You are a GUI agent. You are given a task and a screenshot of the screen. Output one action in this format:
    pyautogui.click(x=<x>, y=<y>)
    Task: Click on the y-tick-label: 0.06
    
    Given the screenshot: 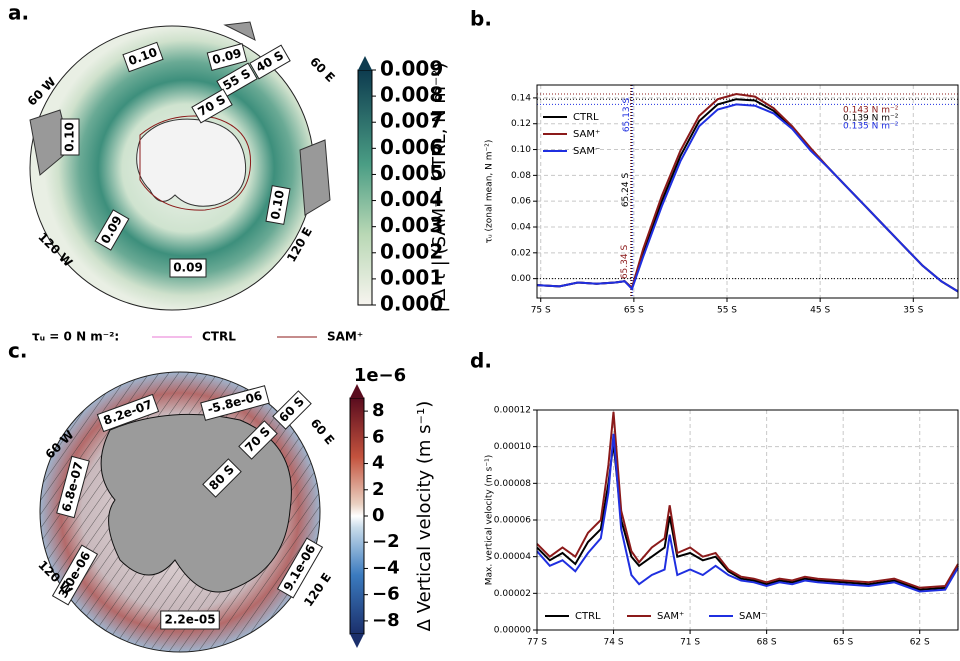 What is the action you would take?
    pyautogui.click(x=521, y=202)
    